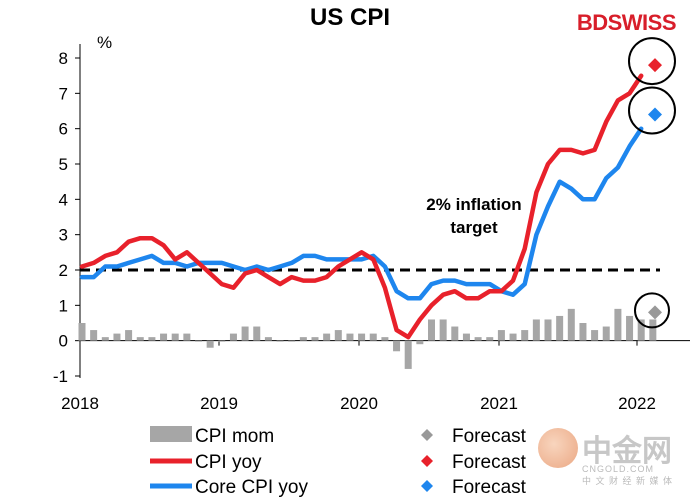 This screenshot has width=700, height=500. Describe the element at coordinates (63, 270) in the screenshot. I see `y-tick-label: 2` at that location.